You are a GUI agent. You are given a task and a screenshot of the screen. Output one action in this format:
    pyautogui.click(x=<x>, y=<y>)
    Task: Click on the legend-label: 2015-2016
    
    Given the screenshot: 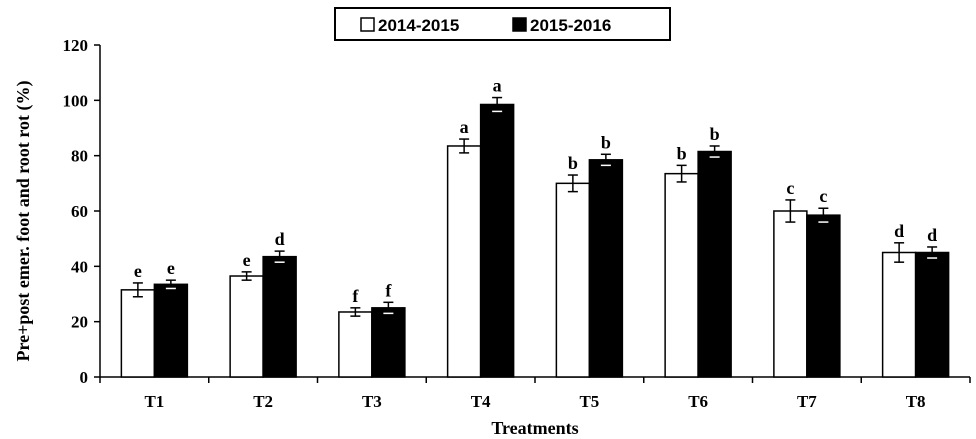 What is the action you would take?
    pyautogui.click(x=570, y=25)
    